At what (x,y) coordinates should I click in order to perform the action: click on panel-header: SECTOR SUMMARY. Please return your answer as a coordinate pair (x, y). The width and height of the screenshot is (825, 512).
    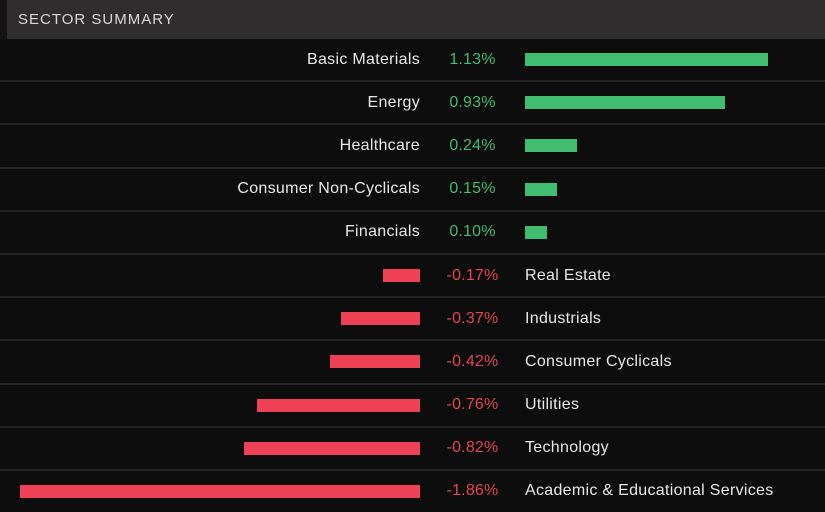
    Looking at the image, I should click on (412, 19).